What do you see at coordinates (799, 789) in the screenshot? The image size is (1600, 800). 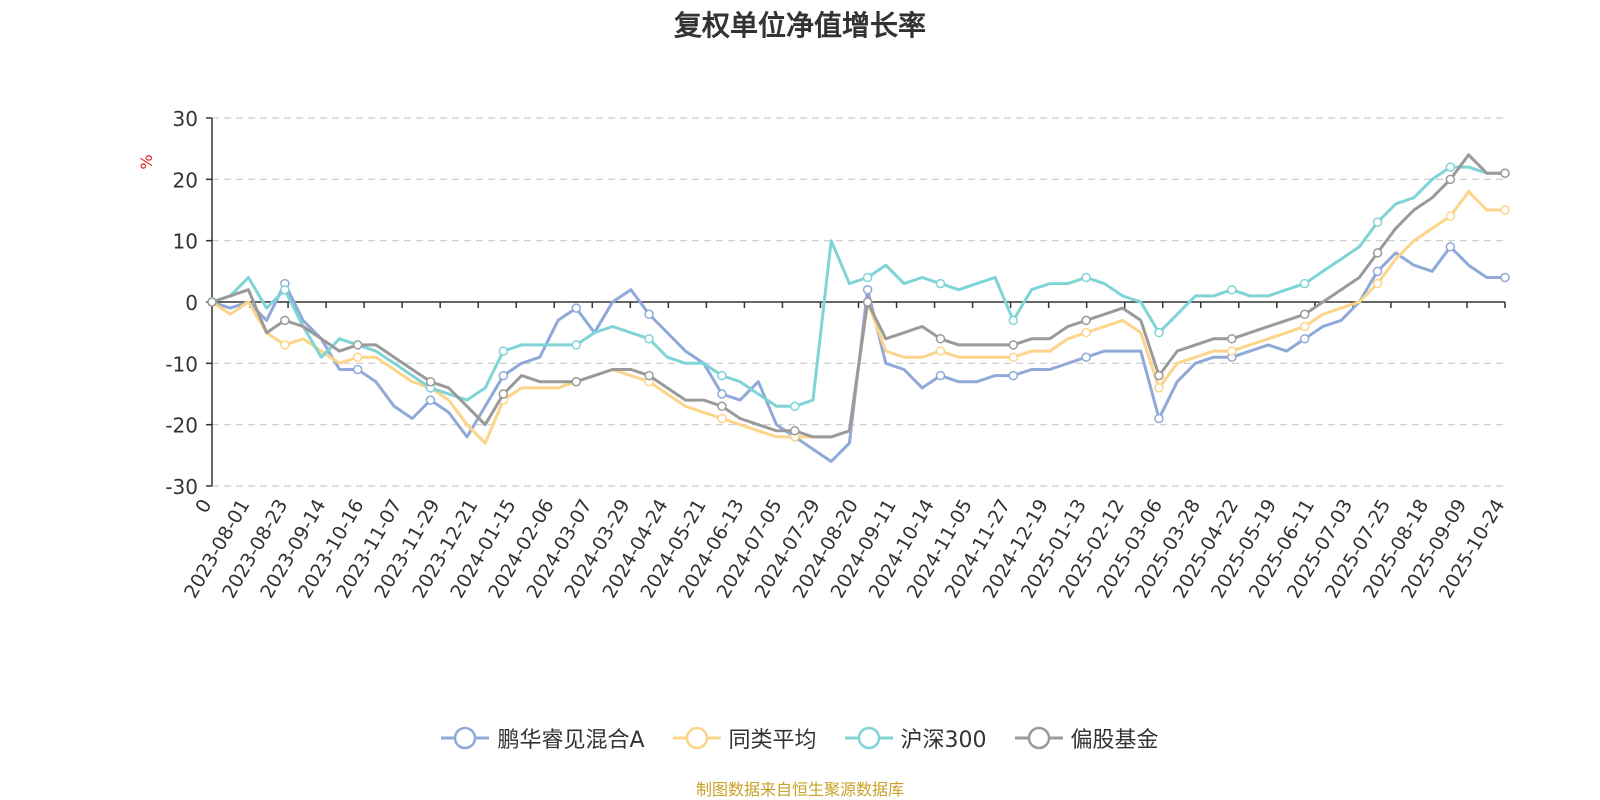 I see `source-note: 制图数据来自恒生聚源数据库` at bounding box center [799, 789].